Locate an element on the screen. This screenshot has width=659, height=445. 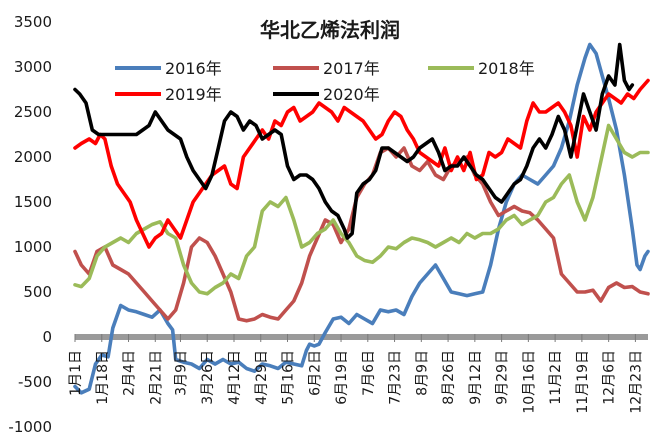
x-tick-label: 11月19日 is located at coordinates (583, 382).